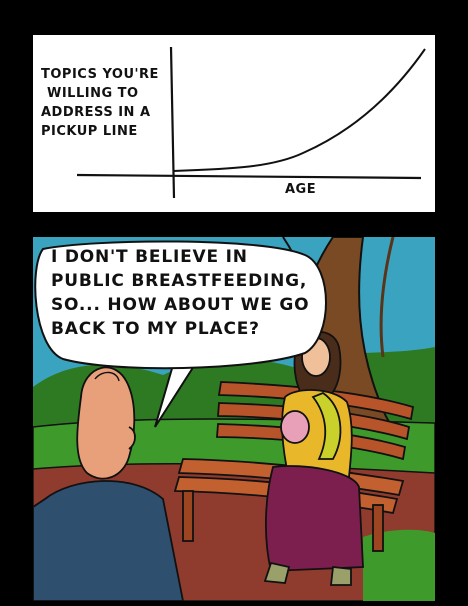 The width and height of the screenshot is (468, 606). Describe the element at coordinates (149, 257) in the screenshot. I see `speech-line-1: I DON'T BELIEVE IN` at that location.